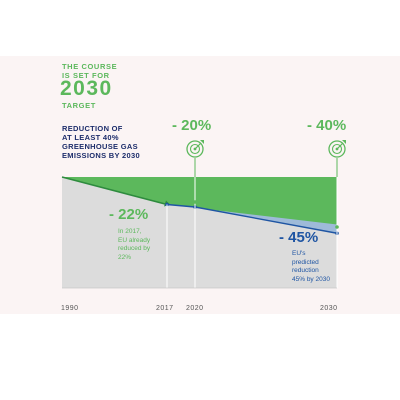  I want to click on achieved-2017-note: In 2017, EU already reduced by 22%, so click(134, 244).